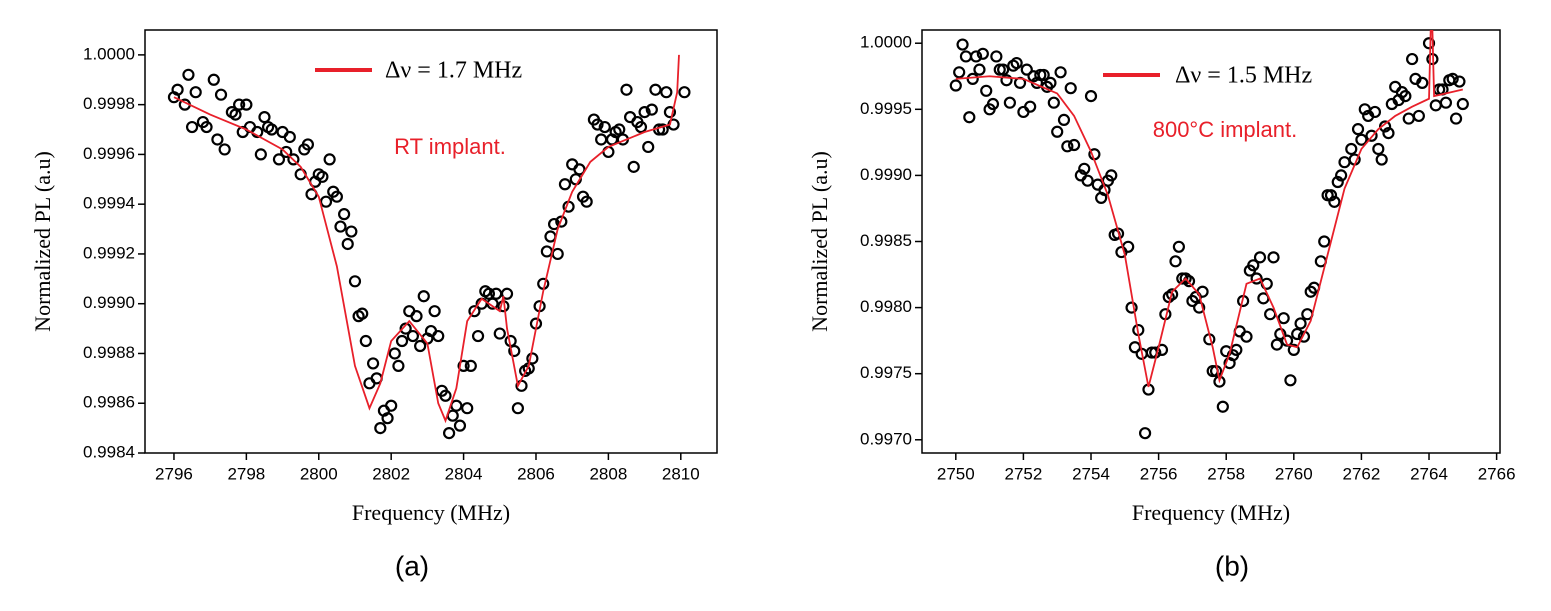  Describe the element at coordinates (1429, 473) in the screenshot. I see `x-tick-label: 2764` at that location.